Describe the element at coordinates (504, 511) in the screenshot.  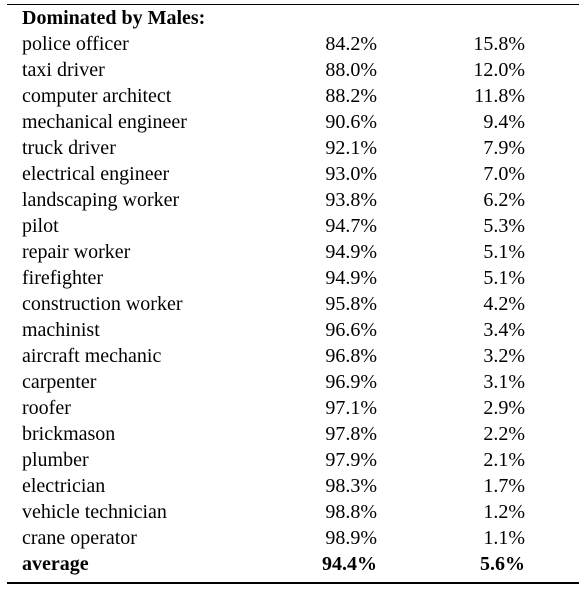
I see `female-percent-cell: 1.2%` at that location.